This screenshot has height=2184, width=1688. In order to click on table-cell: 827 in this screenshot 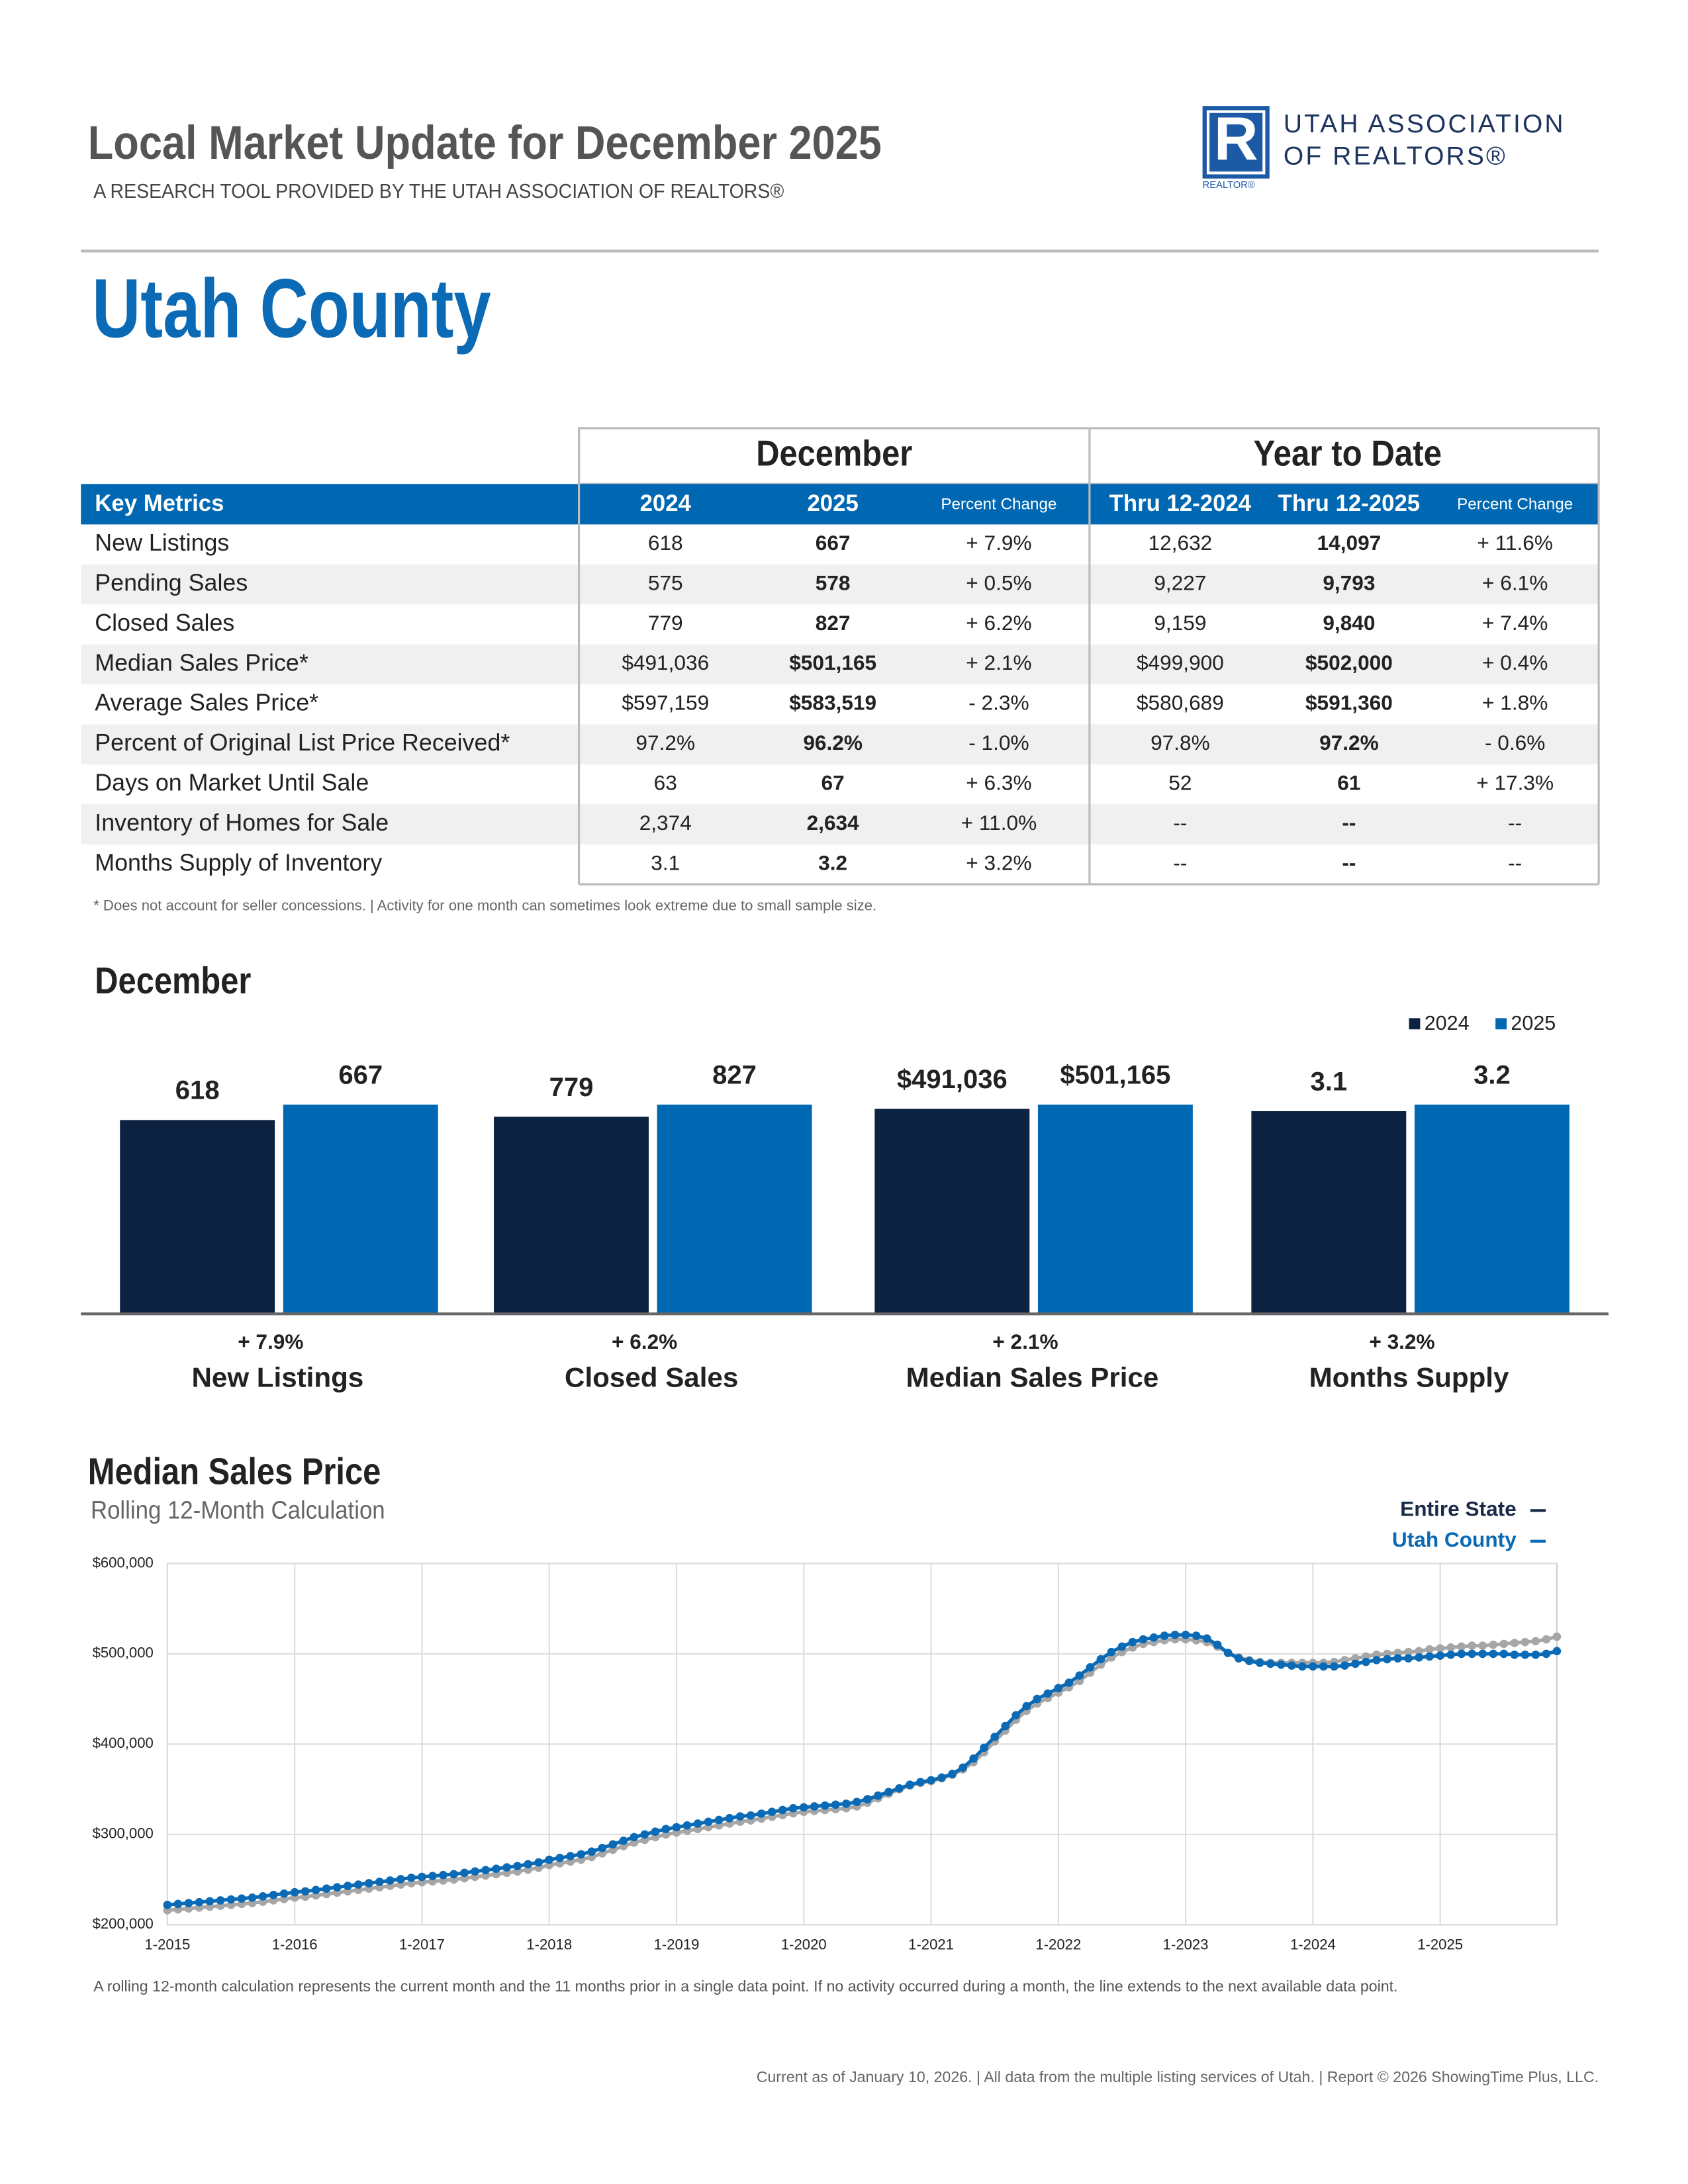, I will do `click(833, 623)`.